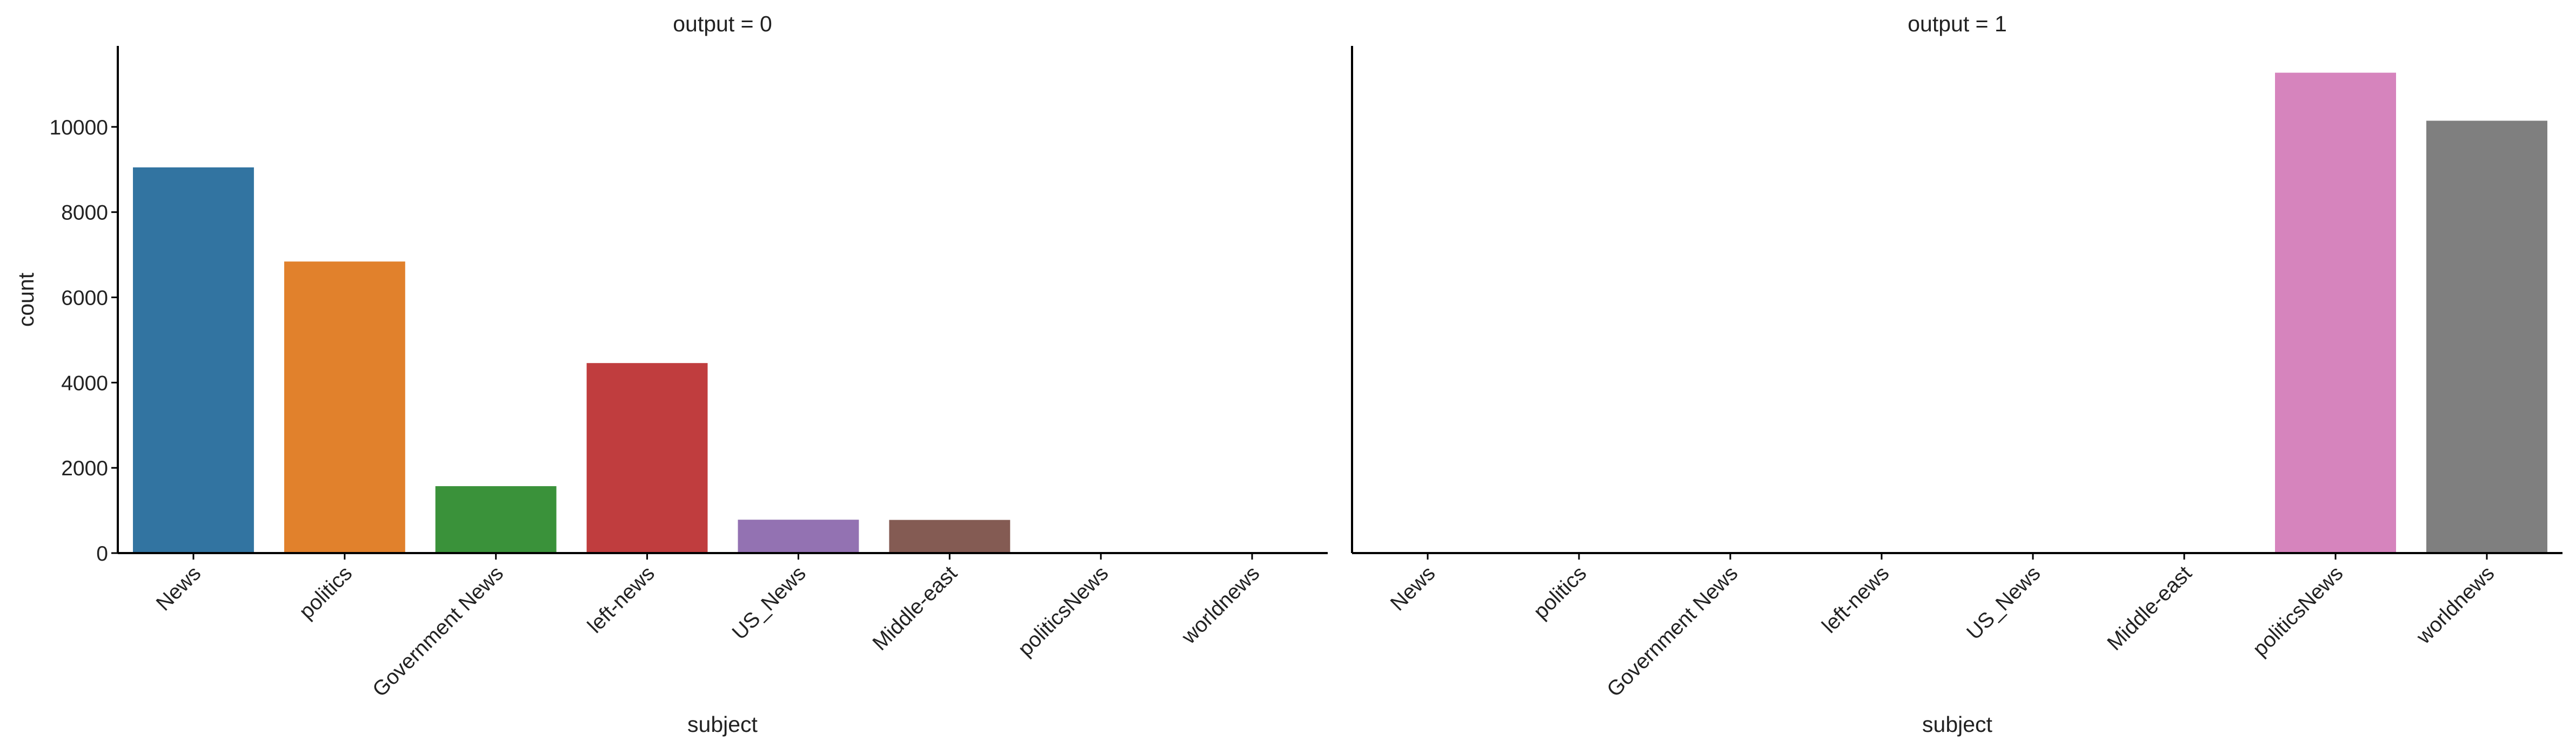 The image size is (2576, 754). I want to click on facet-title-1: output = 1, so click(1957, 24).